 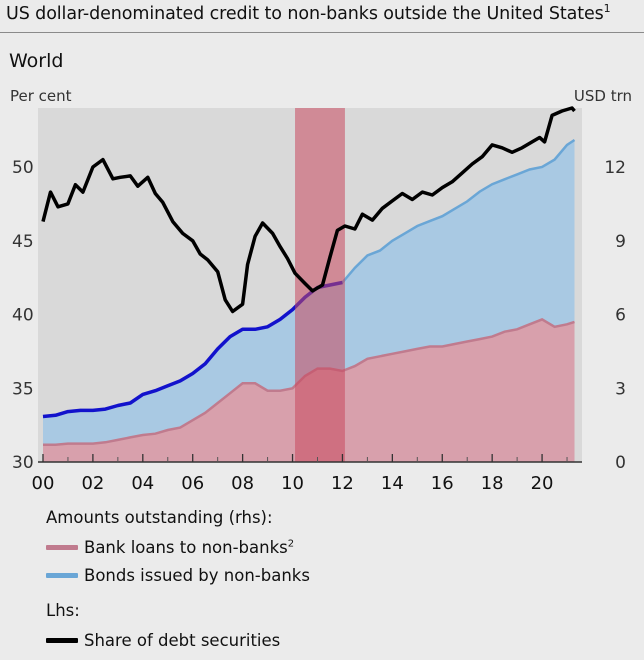 I want to click on x-tick-label: 00, so click(x=43, y=483).